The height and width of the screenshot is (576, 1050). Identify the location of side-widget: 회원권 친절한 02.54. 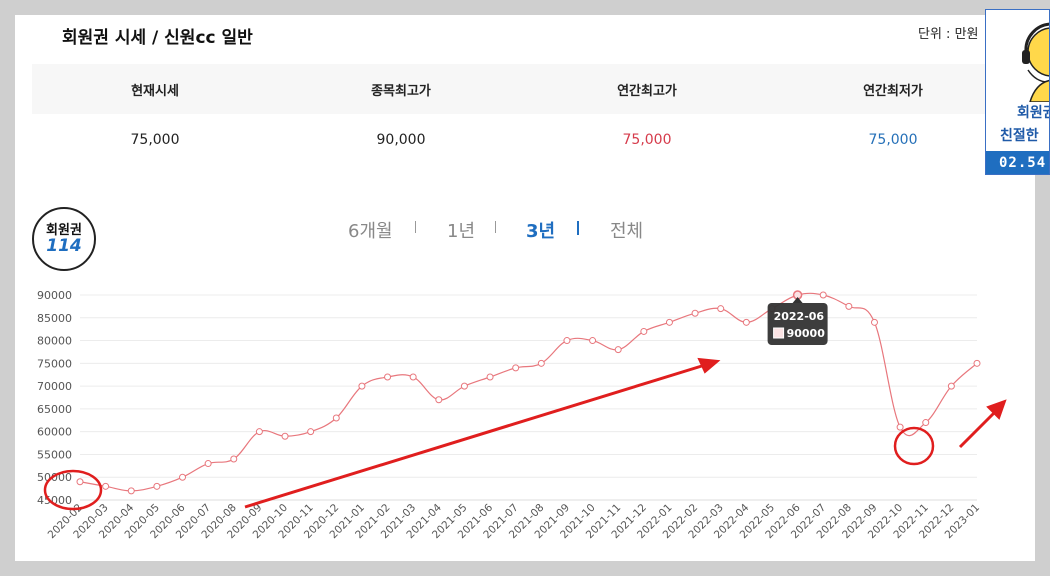
(1017, 92).